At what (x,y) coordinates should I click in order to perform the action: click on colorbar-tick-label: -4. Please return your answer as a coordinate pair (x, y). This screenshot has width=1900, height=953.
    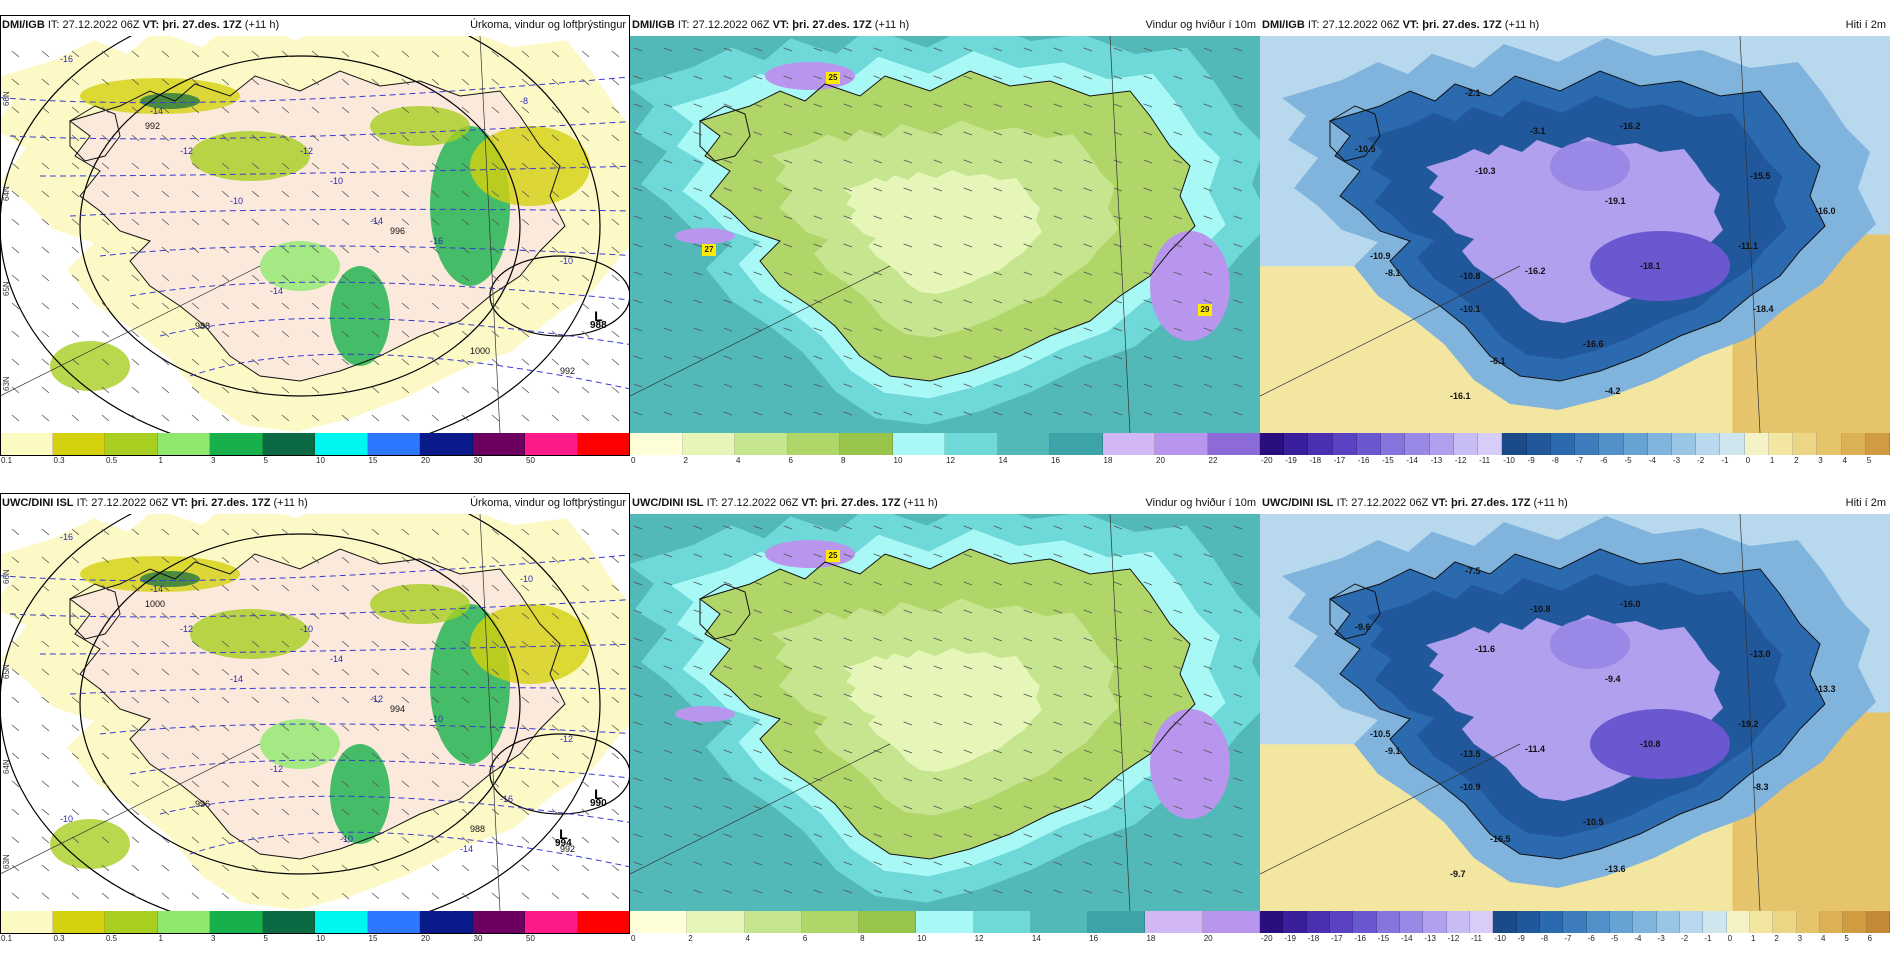
    Looking at the image, I should click on (1652, 460).